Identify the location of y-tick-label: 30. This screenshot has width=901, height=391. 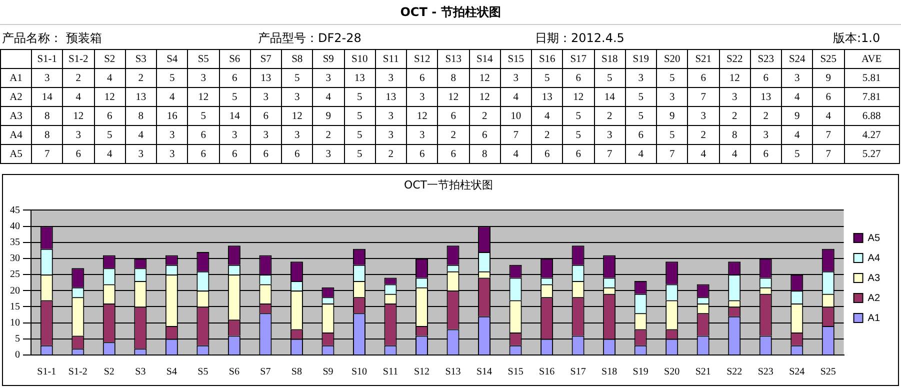
(15, 258).